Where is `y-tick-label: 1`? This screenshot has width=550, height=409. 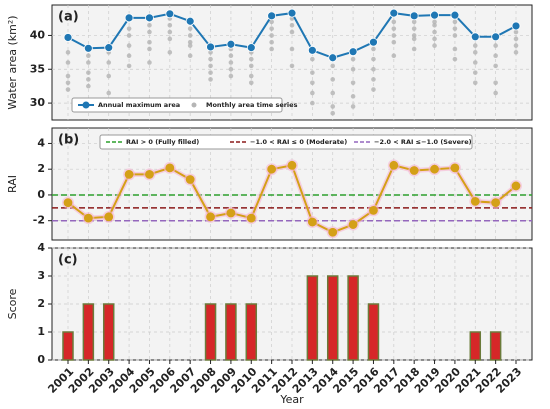 y-tick-label: 1 is located at coordinates (41, 331).